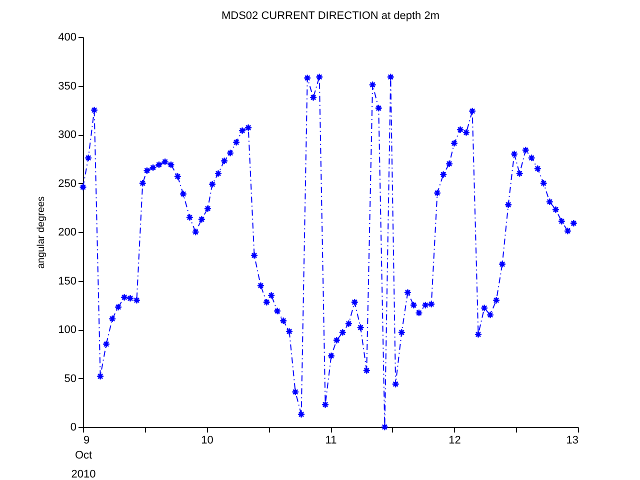  I want to click on x-tick-label: 13, so click(572, 440).